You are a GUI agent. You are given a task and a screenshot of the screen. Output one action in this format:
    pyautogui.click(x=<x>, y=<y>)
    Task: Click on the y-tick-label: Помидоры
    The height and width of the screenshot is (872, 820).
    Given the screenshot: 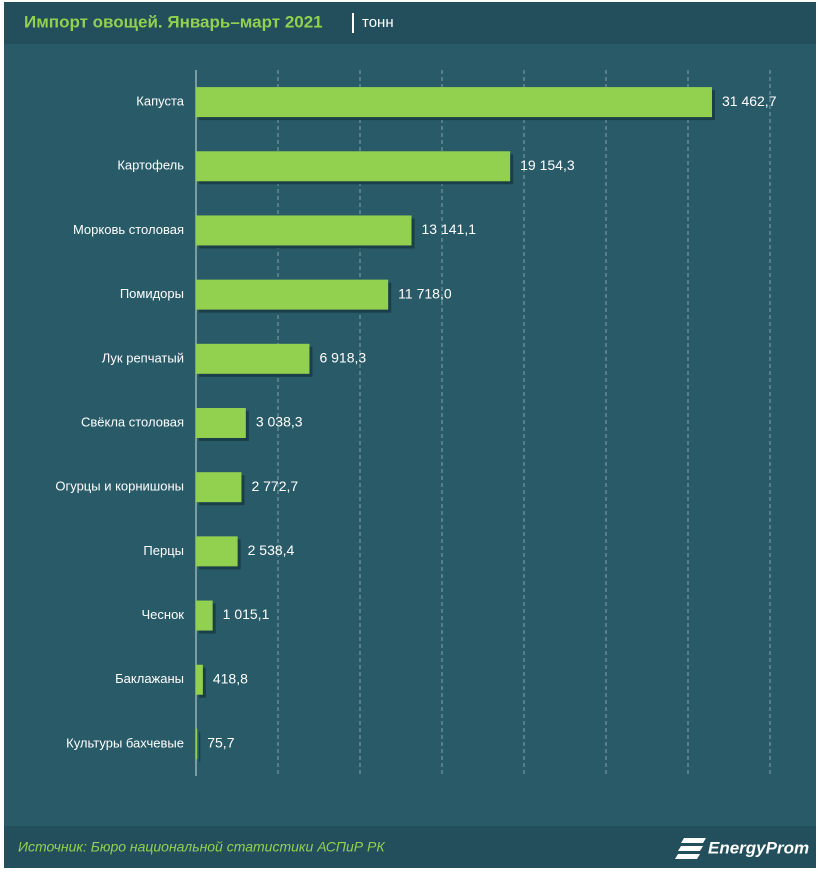 What is the action you would take?
    pyautogui.click(x=152, y=293)
    